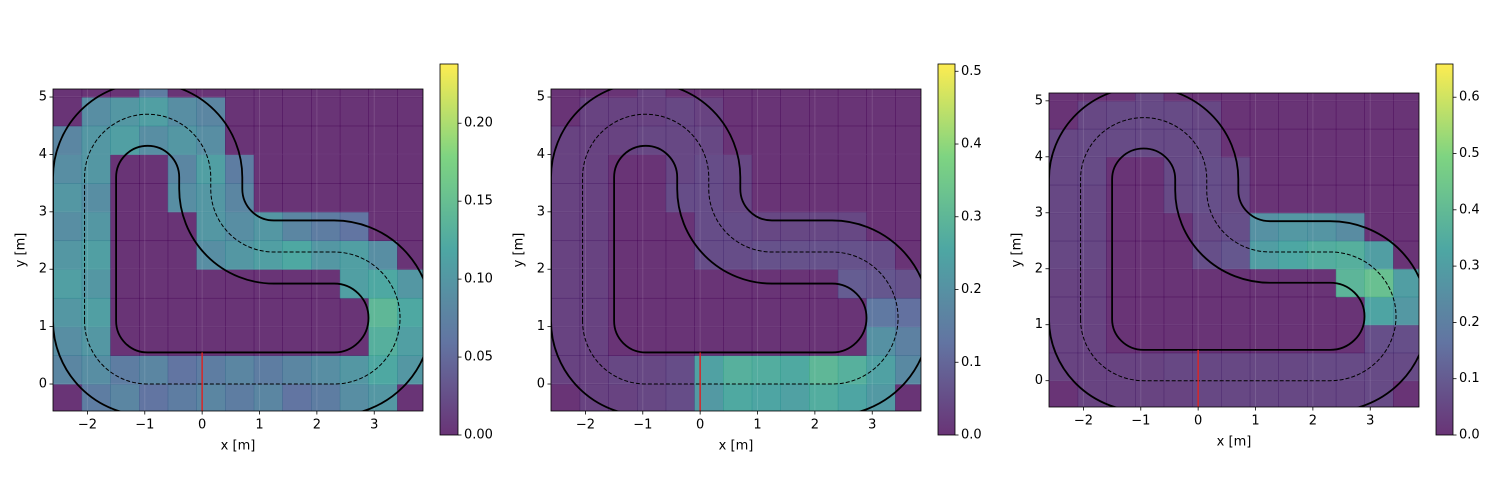  Describe the element at coordinates (541, 211) in the screenshot. I see `y-tick-label: 3` at that location.